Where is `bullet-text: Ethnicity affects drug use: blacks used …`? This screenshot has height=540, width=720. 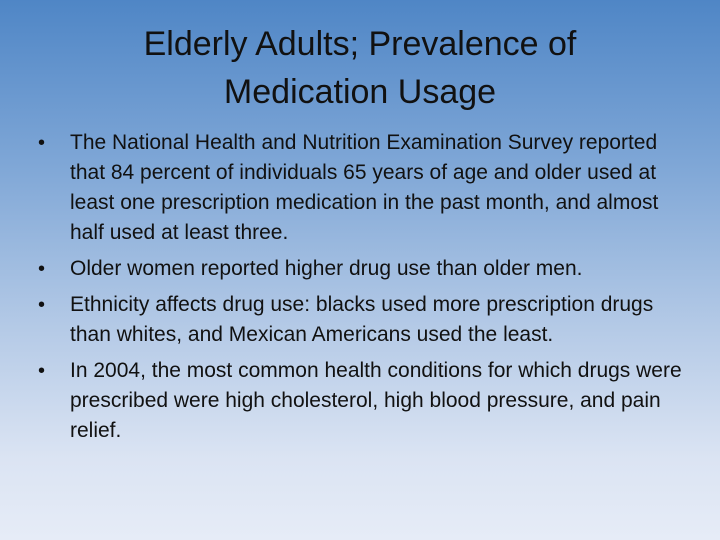
bullet-text: Ethnicity affects drug use: blacks used … is located at coordinates (362, 319).